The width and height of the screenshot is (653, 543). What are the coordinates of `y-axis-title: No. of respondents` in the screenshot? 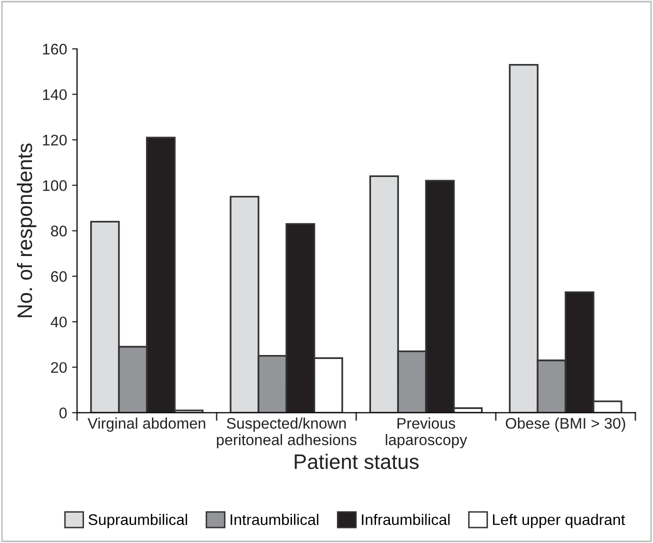 It's located at (26, 231).